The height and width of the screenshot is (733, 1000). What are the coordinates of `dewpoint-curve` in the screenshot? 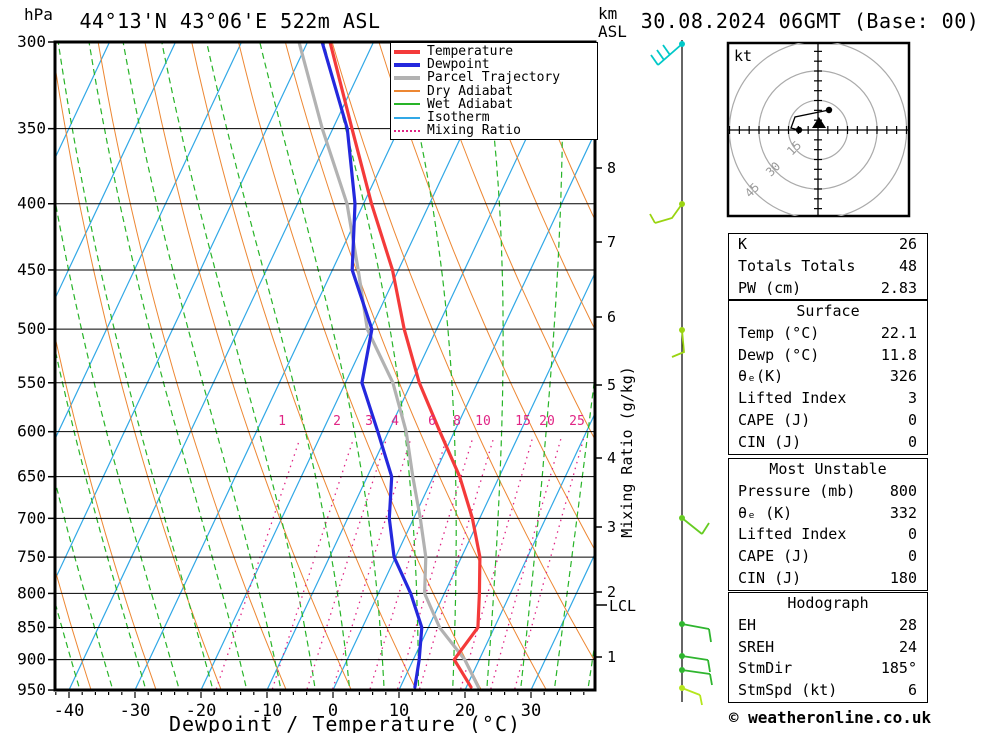 It's located at (372, 366).